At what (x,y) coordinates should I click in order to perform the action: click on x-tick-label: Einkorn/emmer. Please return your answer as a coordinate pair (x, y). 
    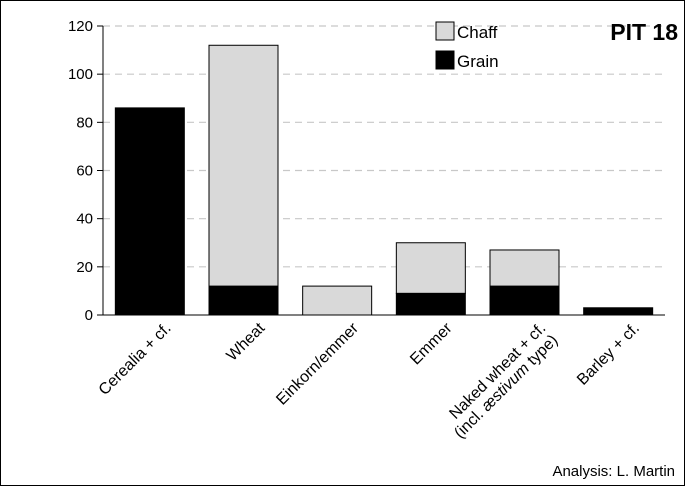
    Looking at the image, I should click on (317, 363).